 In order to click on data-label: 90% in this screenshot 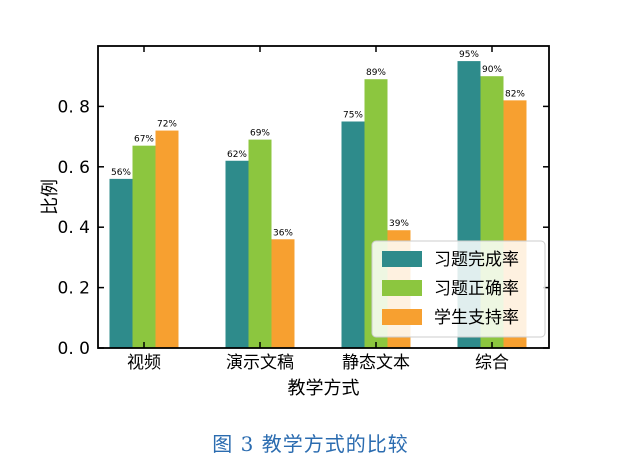, I will do `click(492, 70)`.